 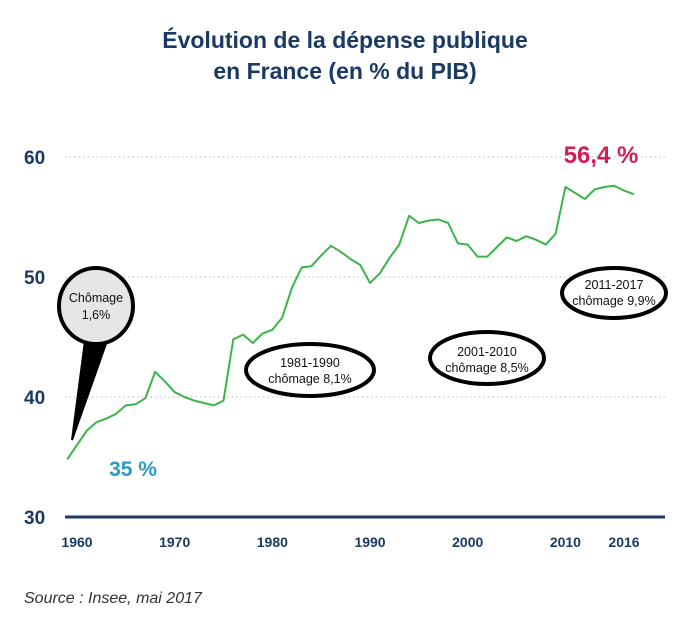 I want to click on bubble-text-line-1: 2001-2010, so click(x=487, y=352).